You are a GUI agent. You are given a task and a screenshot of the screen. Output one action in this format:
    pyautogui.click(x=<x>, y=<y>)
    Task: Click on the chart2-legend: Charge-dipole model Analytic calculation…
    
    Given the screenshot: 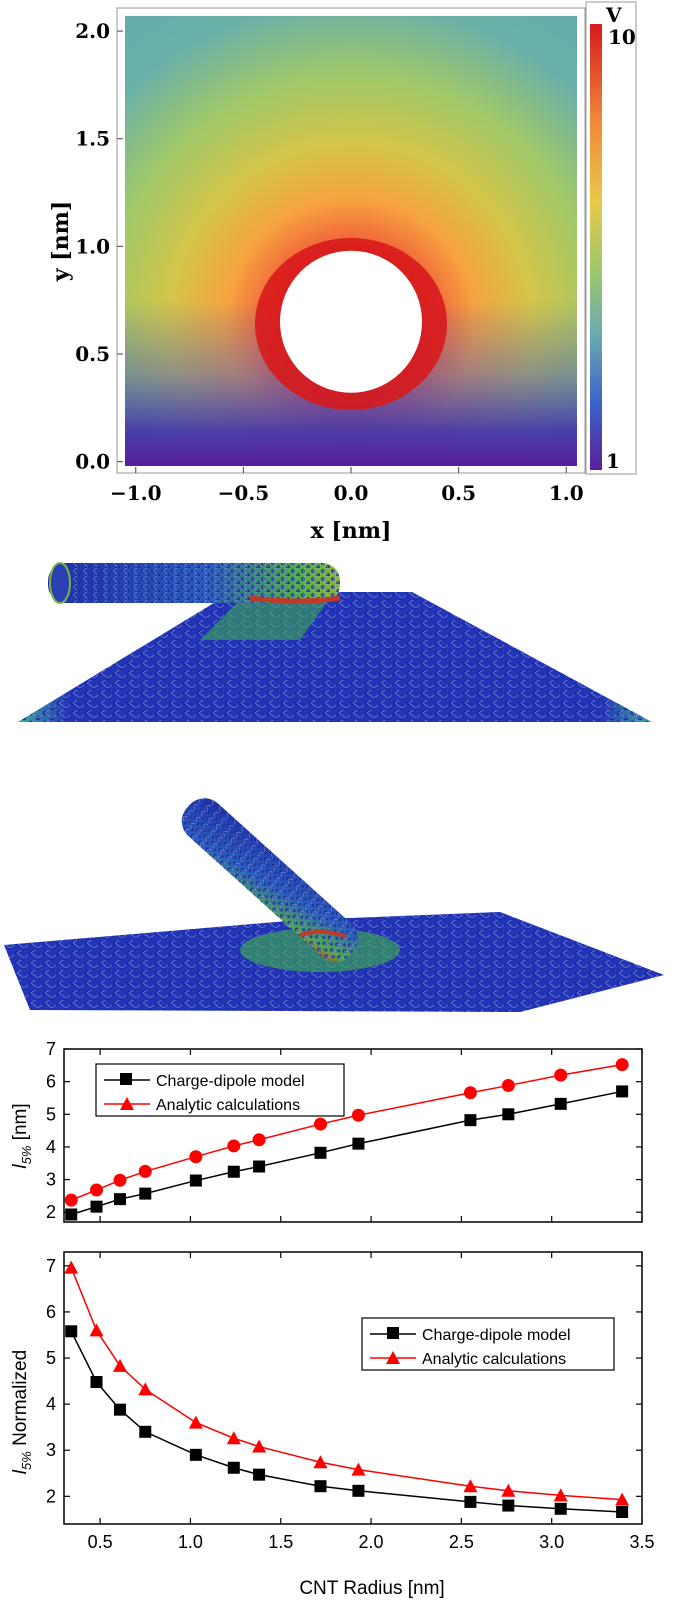 What is the action you would take?
    pyautogui.click(x=488, y=1344)
    